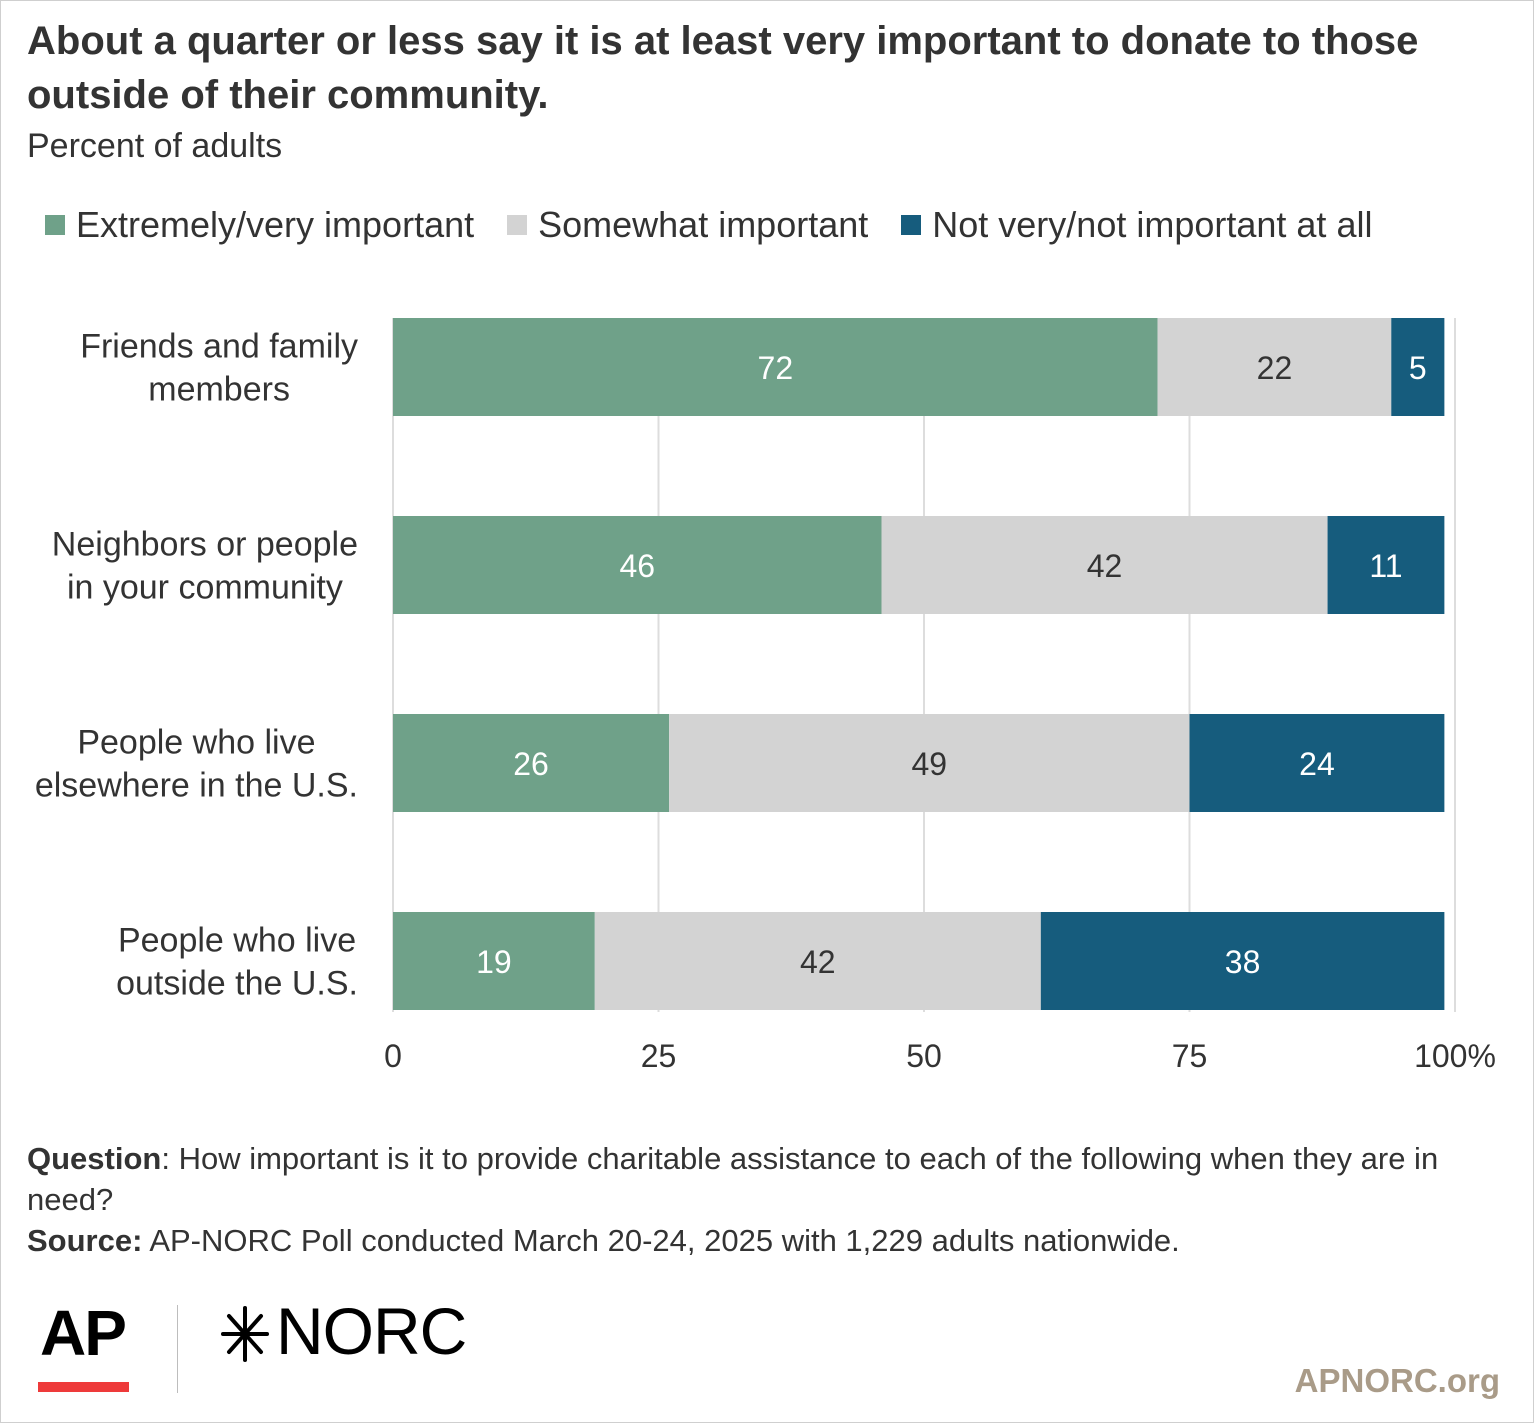  I want to click on data-label-1-1: 42, so click(1105, 566).